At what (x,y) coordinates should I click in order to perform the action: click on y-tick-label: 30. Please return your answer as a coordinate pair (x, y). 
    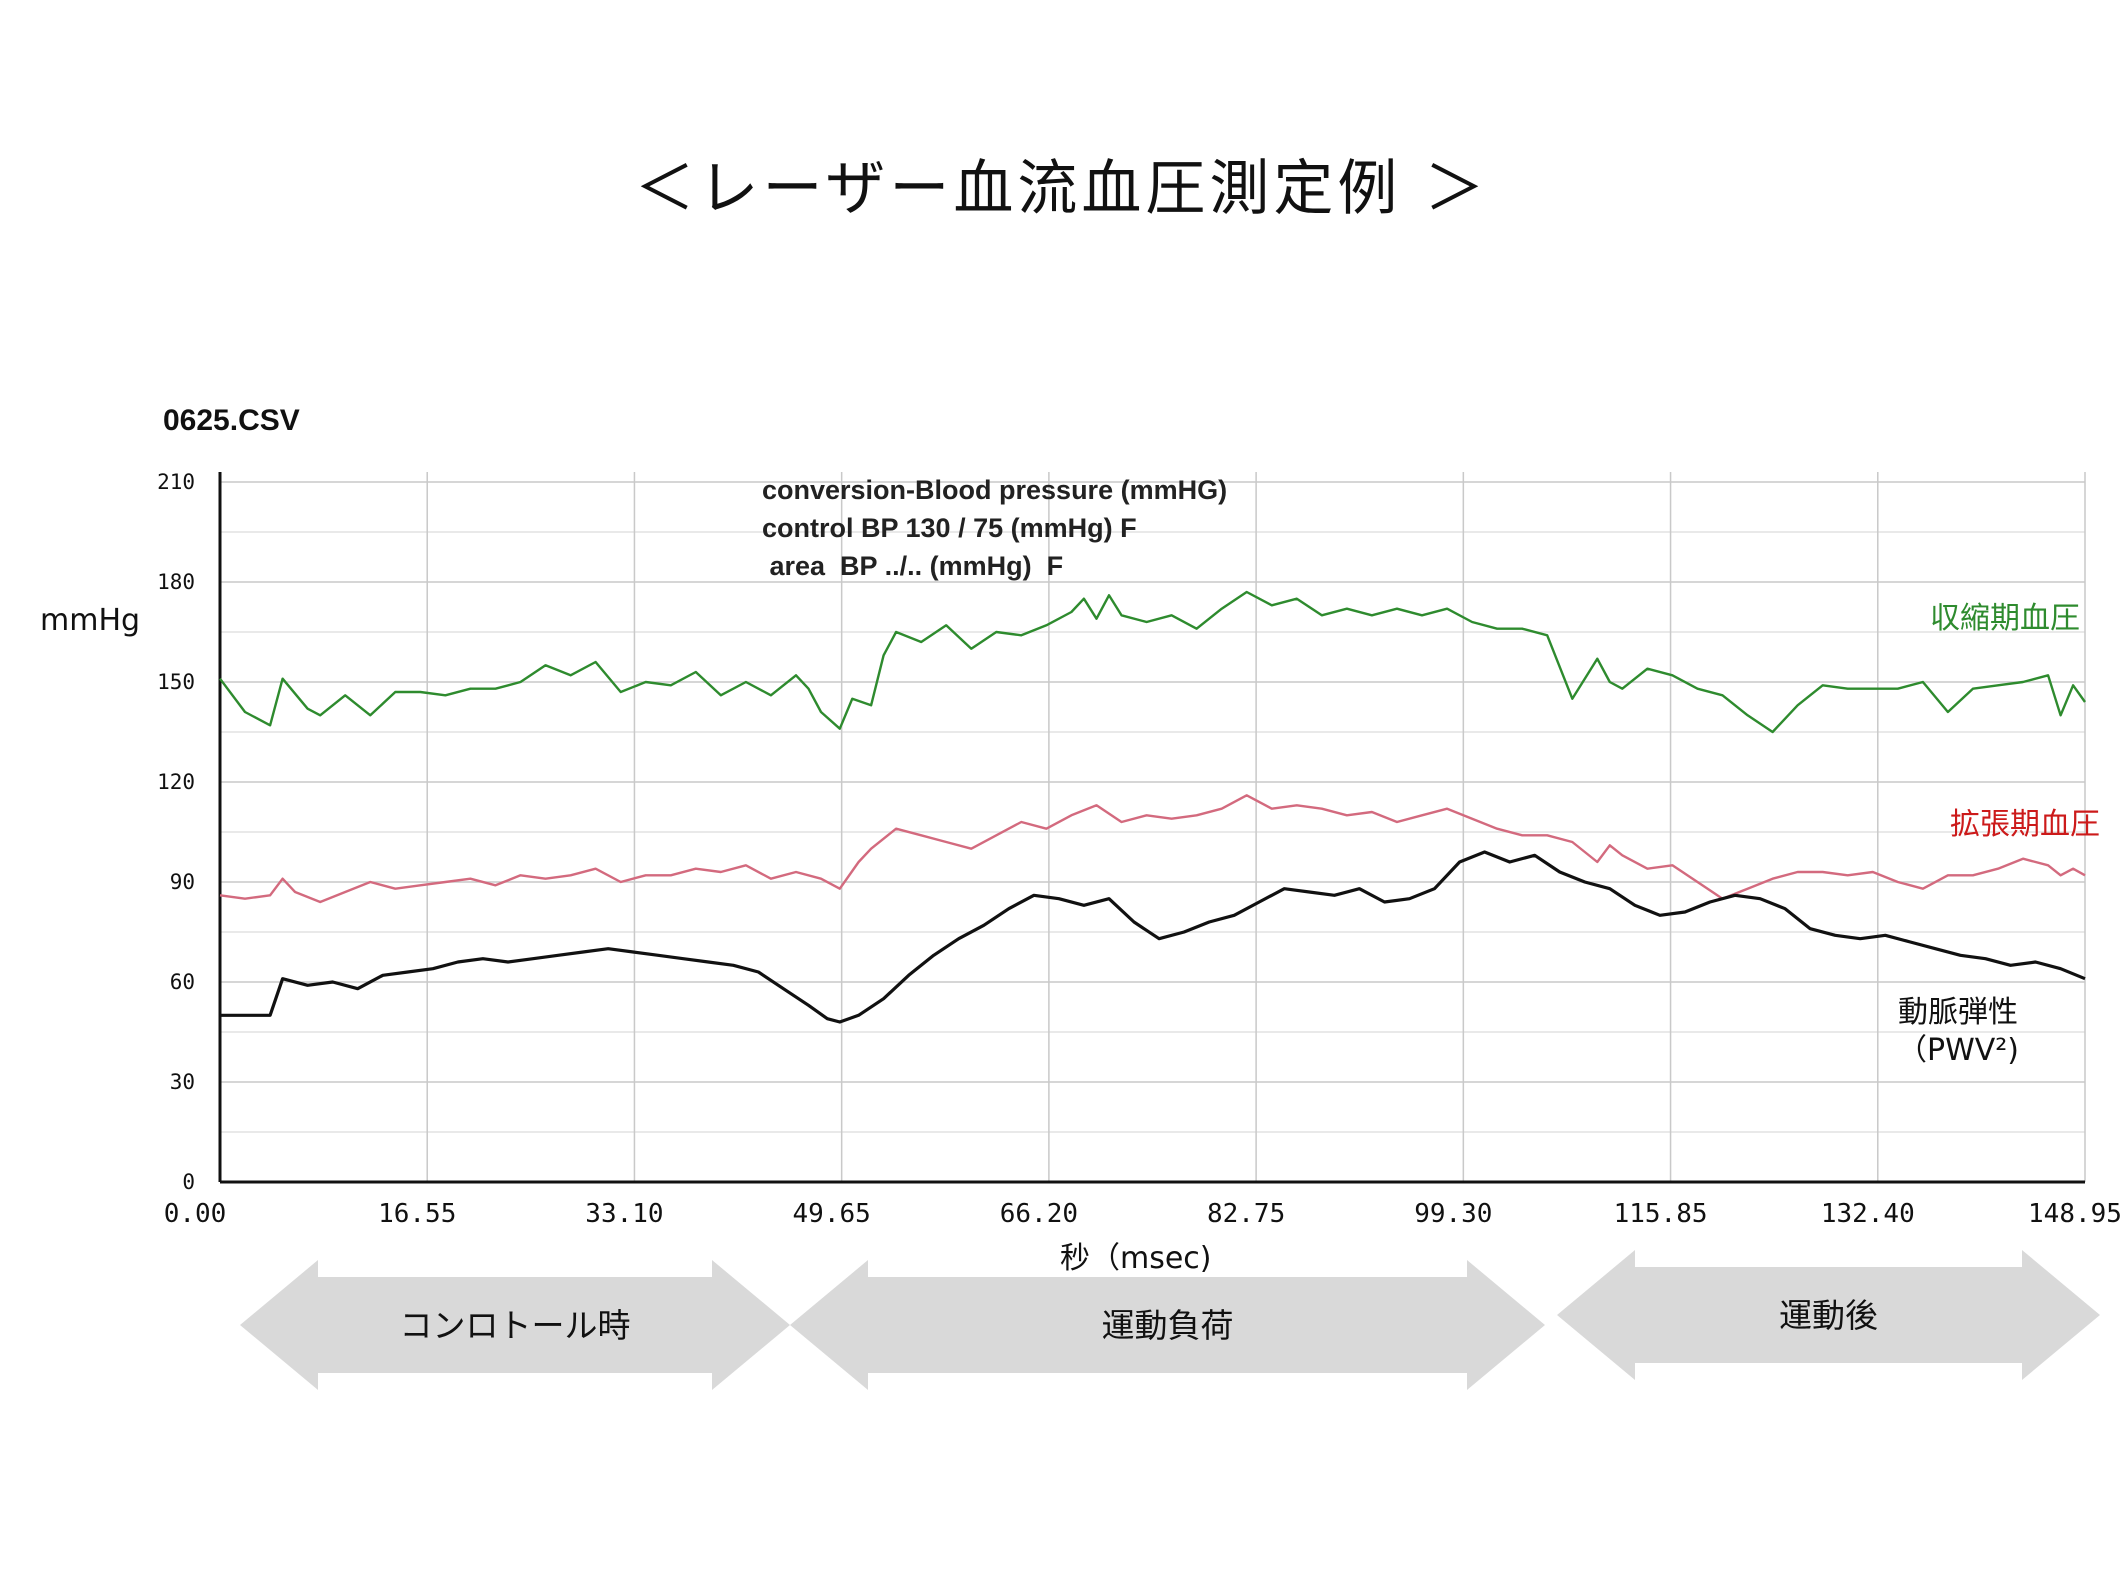
    Looking at the image, I should click on (182, 1082).